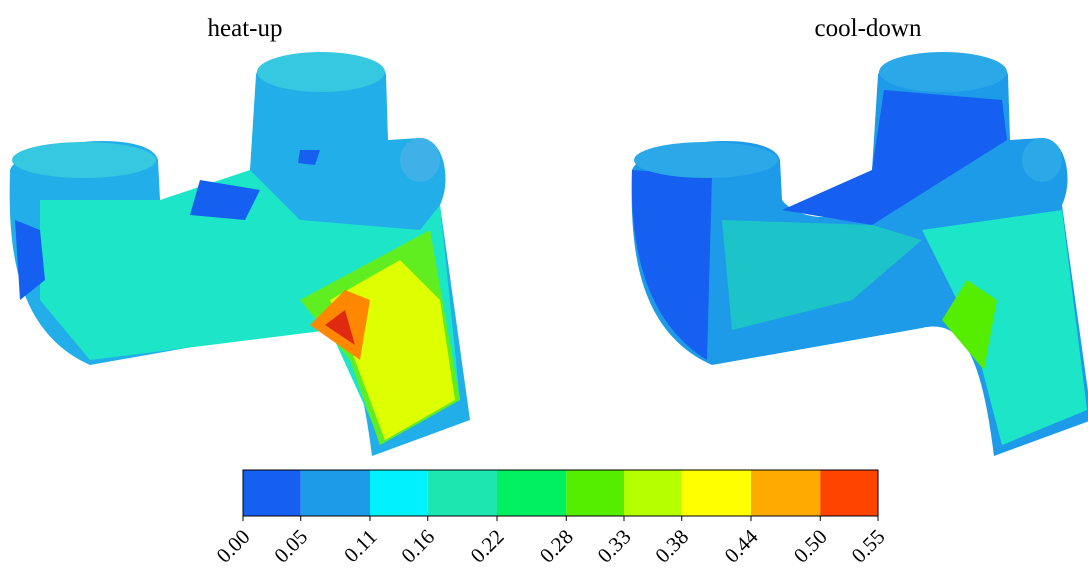 The height and width of the screenshot is (585, 1088). What do you see at coordinates (290, 546) in the screenshot?
I see `tick-label: 0.05` at bounding box center [290, 546].